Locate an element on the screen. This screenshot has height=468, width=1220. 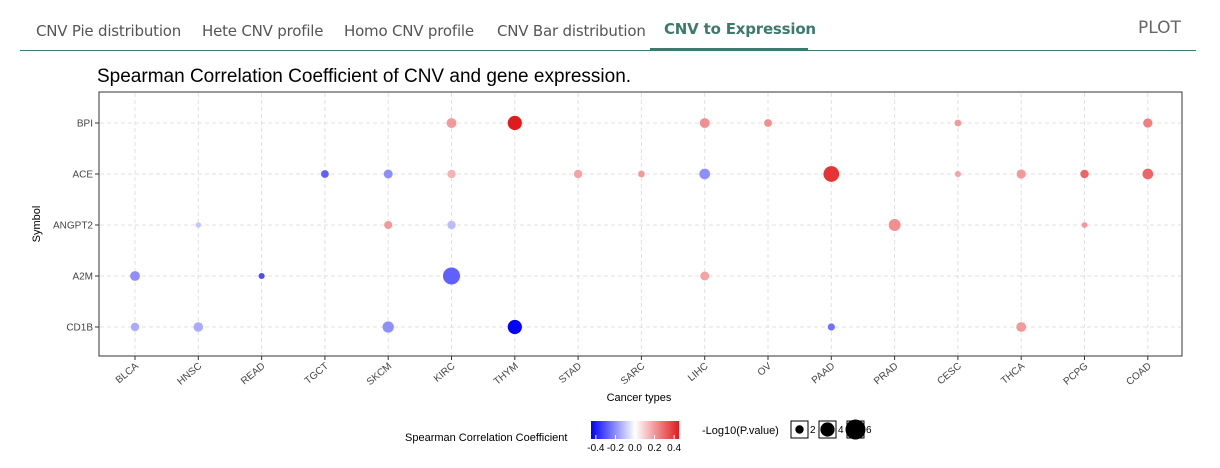
y-tick-label: BPI is located at coordinates (85, 124).